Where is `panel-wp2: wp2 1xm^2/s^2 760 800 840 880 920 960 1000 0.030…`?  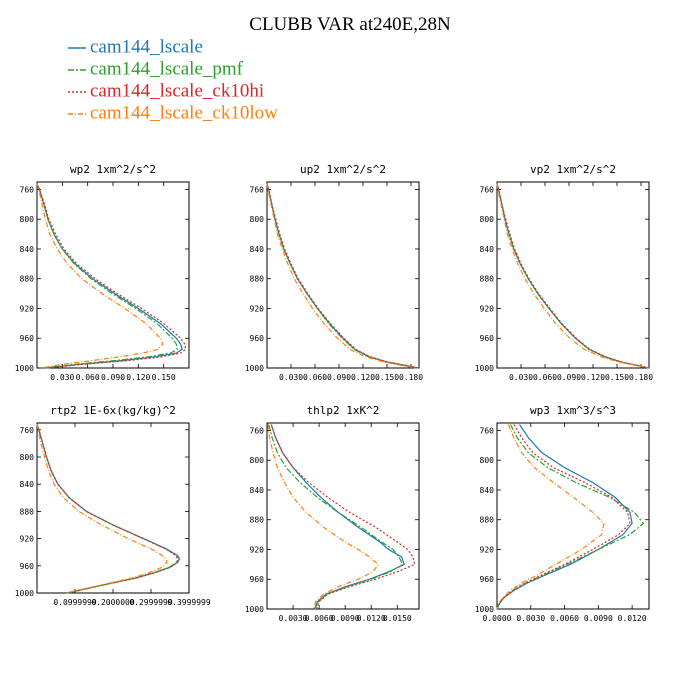
panel-wp2: wp2 1xm^2/s^2 760 800 840 880 920 960 1000 0.030… is located at coordinates (102, 272).